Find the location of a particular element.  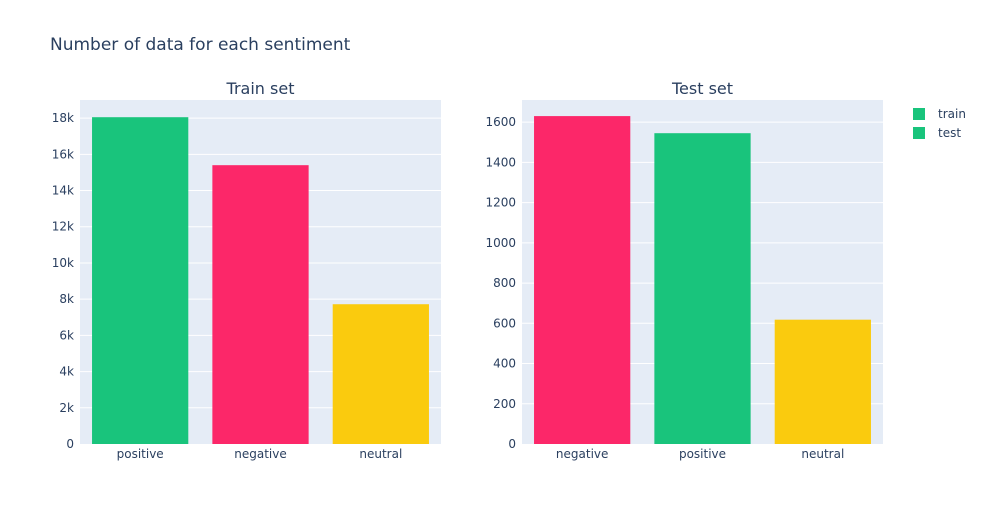

legend-item-train: train is located at coordinates (939, 114).